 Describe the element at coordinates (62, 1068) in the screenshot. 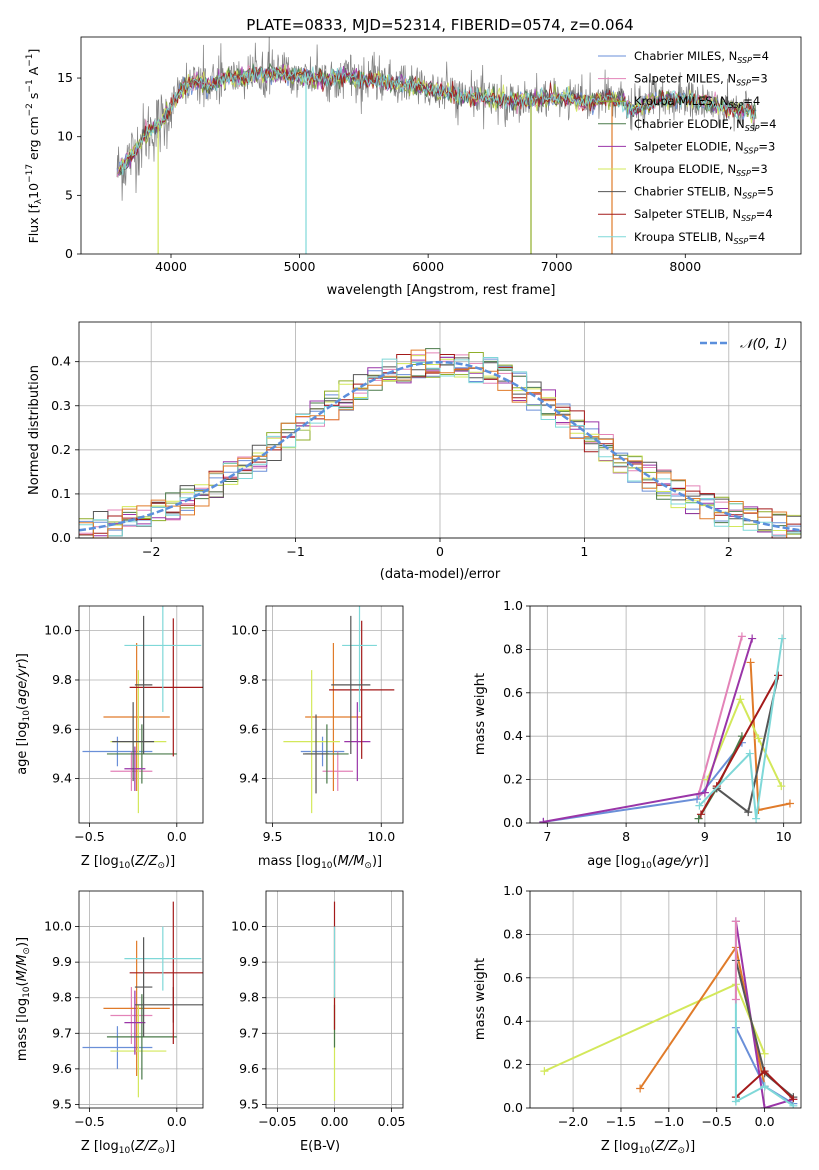

I see `z-mass-ytick-label: 9.6` at that location.